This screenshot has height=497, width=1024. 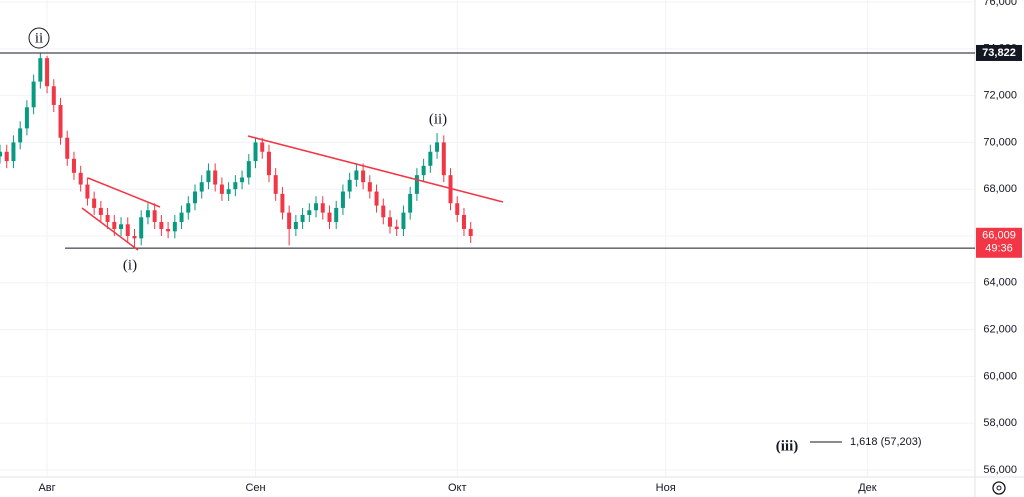 What do you see at coordinates (999, 488) in the screenshot?
I see `settings-icon` at bounding box center [999, 488].